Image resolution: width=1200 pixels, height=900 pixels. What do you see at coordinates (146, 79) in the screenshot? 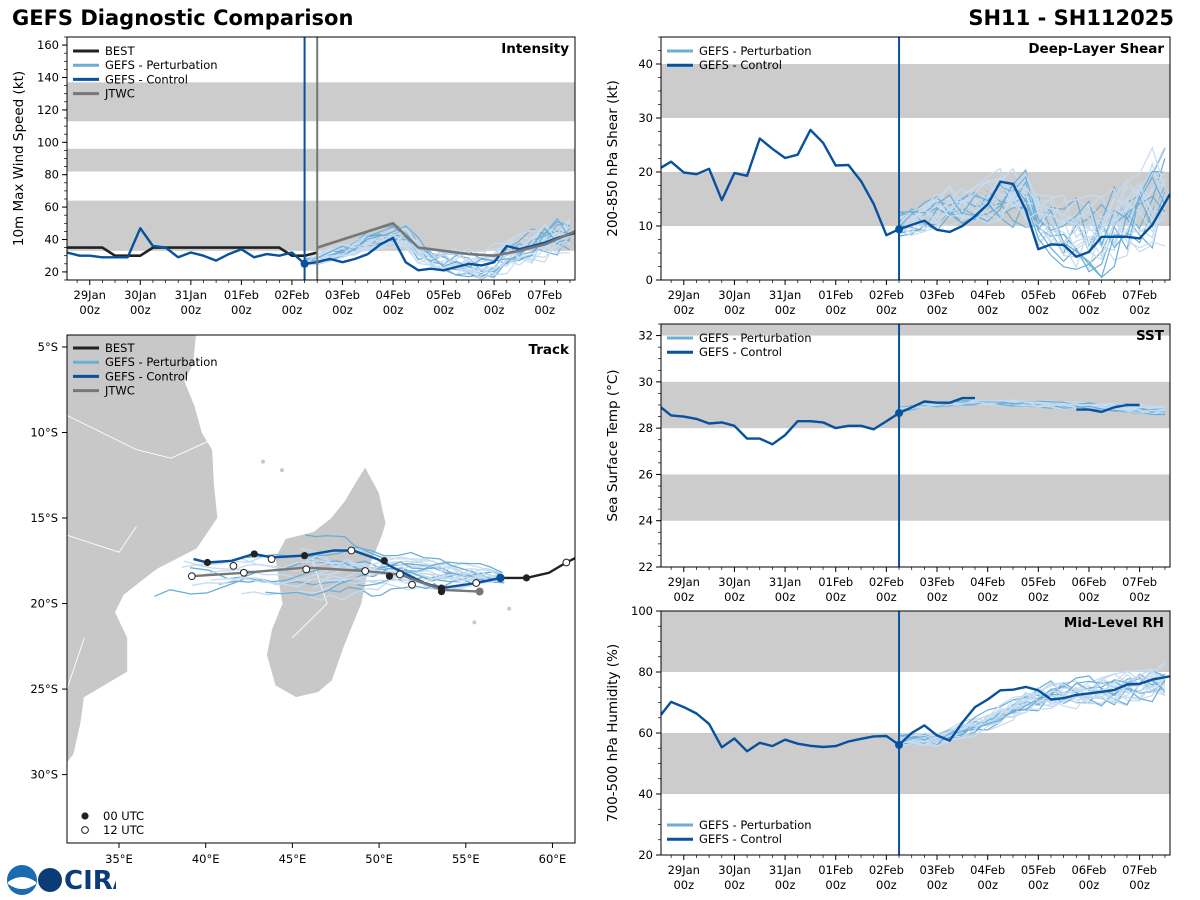
I see `intensity-legend-label: GEFS - Control` at bounding box center [146, 79].